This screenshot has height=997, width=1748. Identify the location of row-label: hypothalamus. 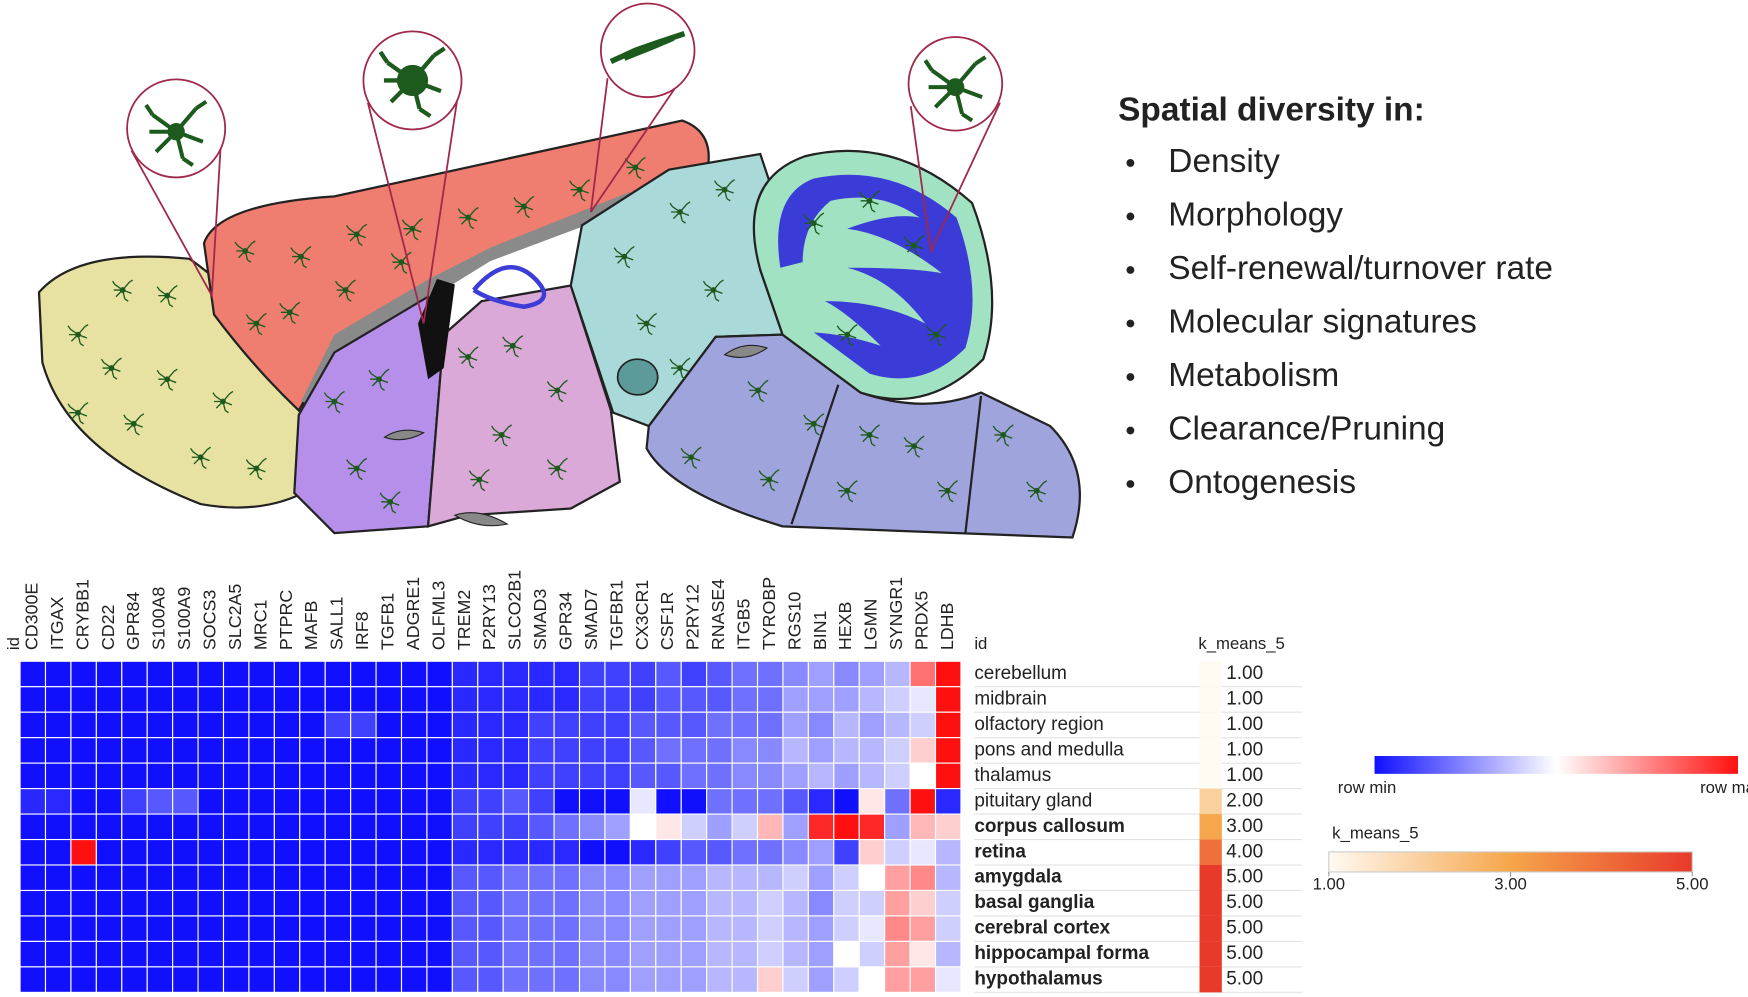
(1038, 979).